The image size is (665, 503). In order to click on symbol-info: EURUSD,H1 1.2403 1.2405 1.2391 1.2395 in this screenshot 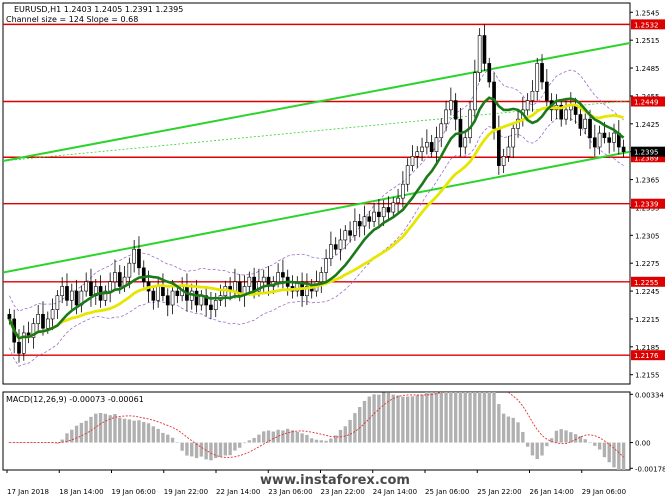, I will do `click(98, 9)`.